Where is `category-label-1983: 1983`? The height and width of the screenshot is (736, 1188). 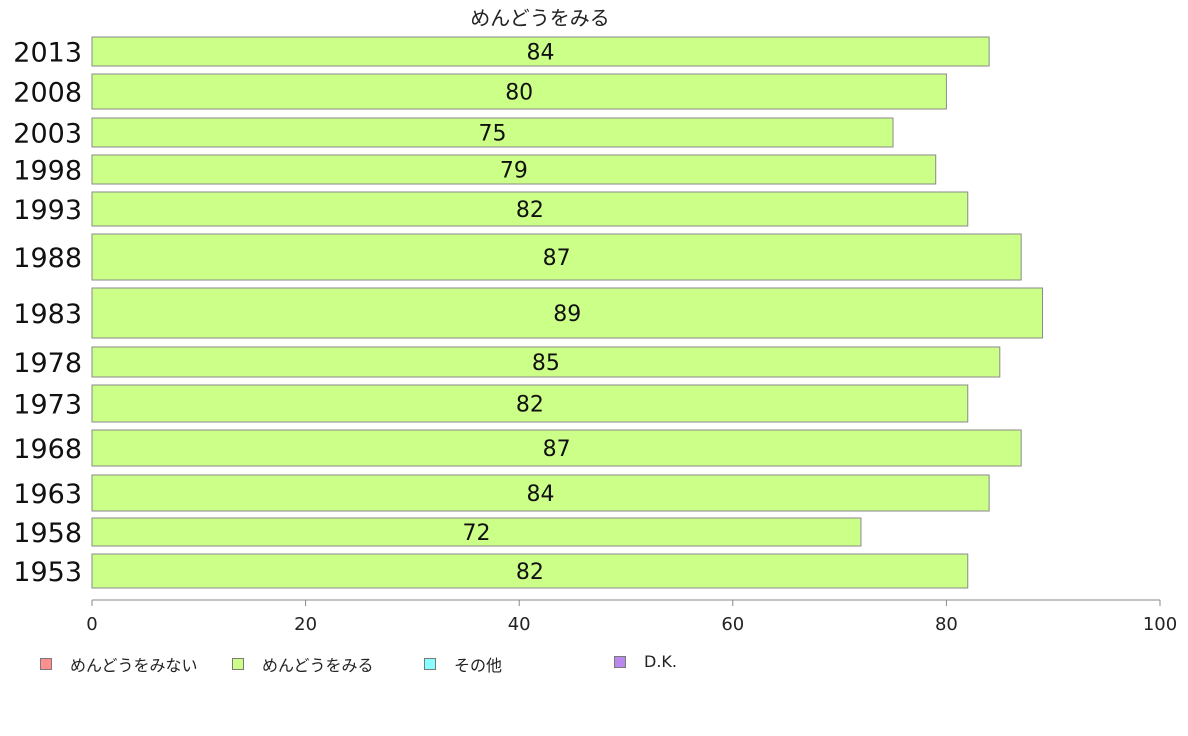 category-label-1983: 1983 is located at coordinates (47, 314).